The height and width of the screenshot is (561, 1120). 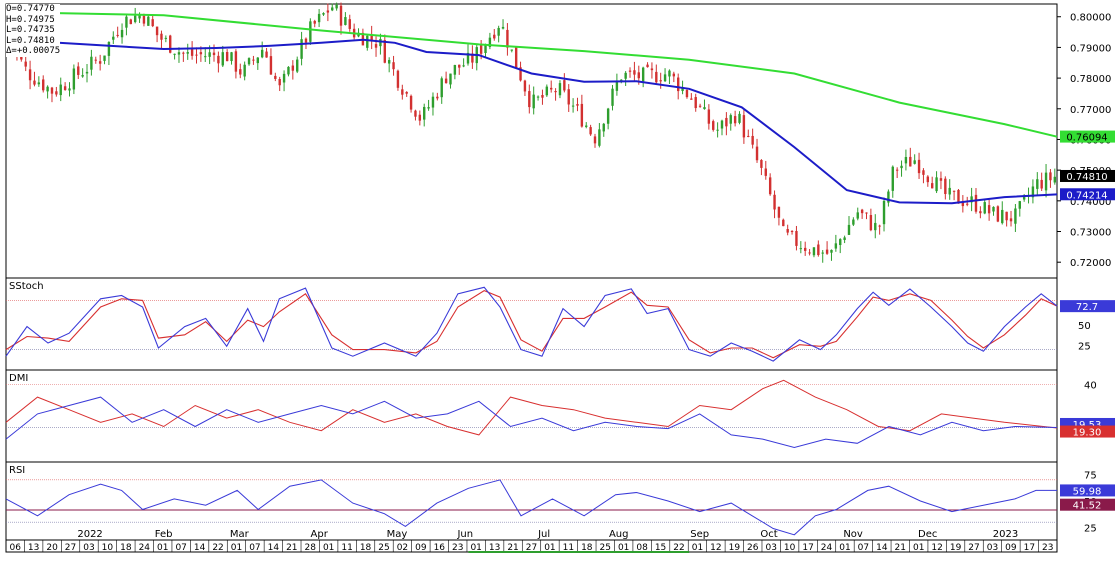 I want to click on day-tick-label: 18, so click(x=366, y=548).